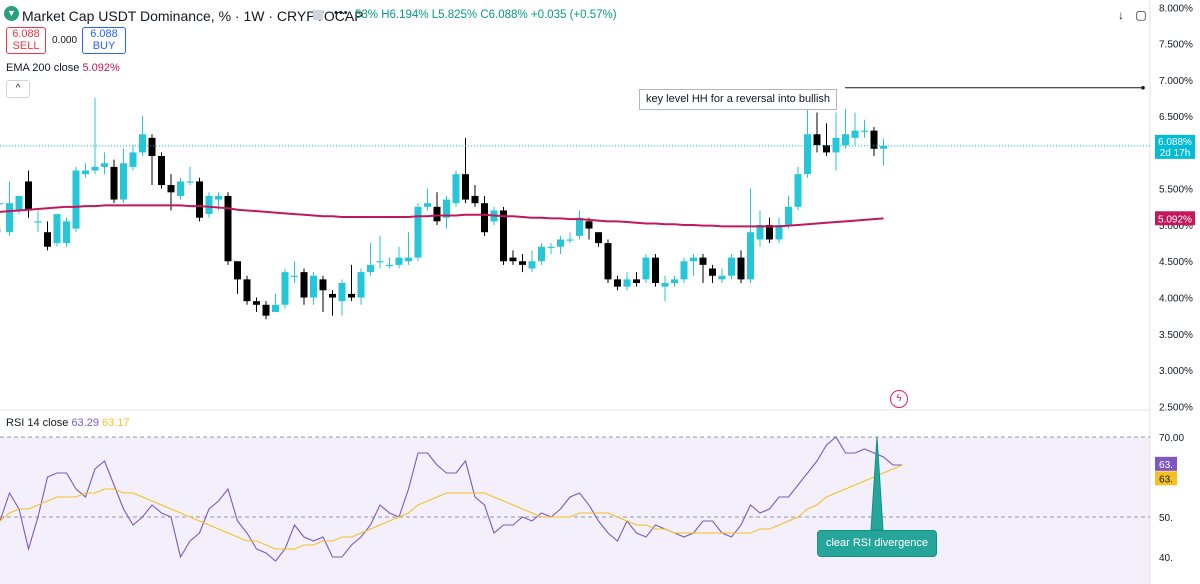  Describe the element at coordinates (899, 399) in the screenshot. I see `lightning-icon: ϟ` at that location.